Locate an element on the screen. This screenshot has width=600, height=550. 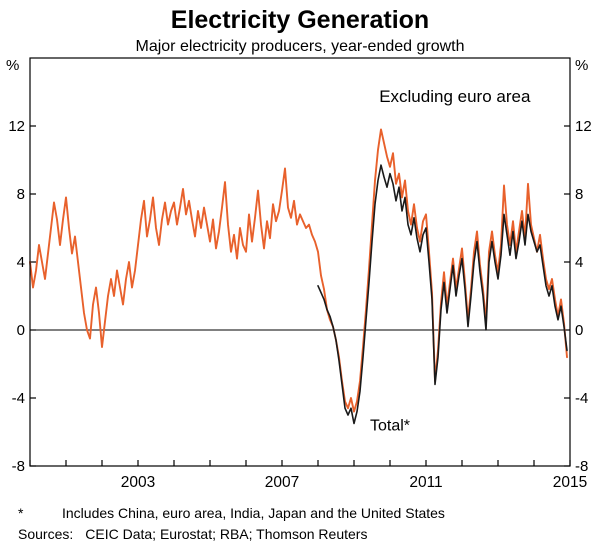
y-tick-label-right: 0 is located at coordinates (579, 330).